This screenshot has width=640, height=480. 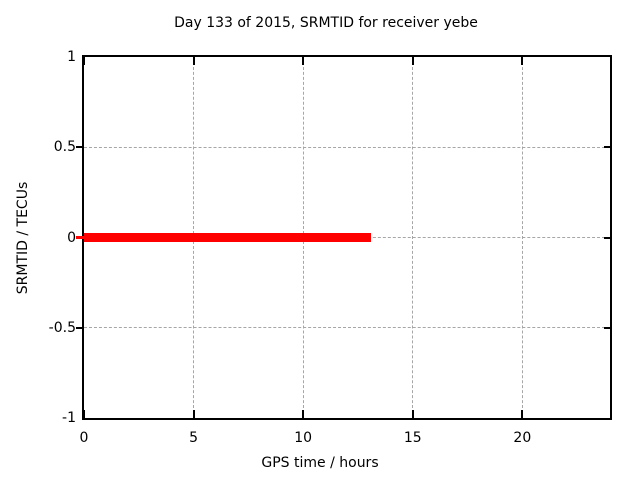 I want to click on y-tick-label: -1, so click(x=69, y=418).